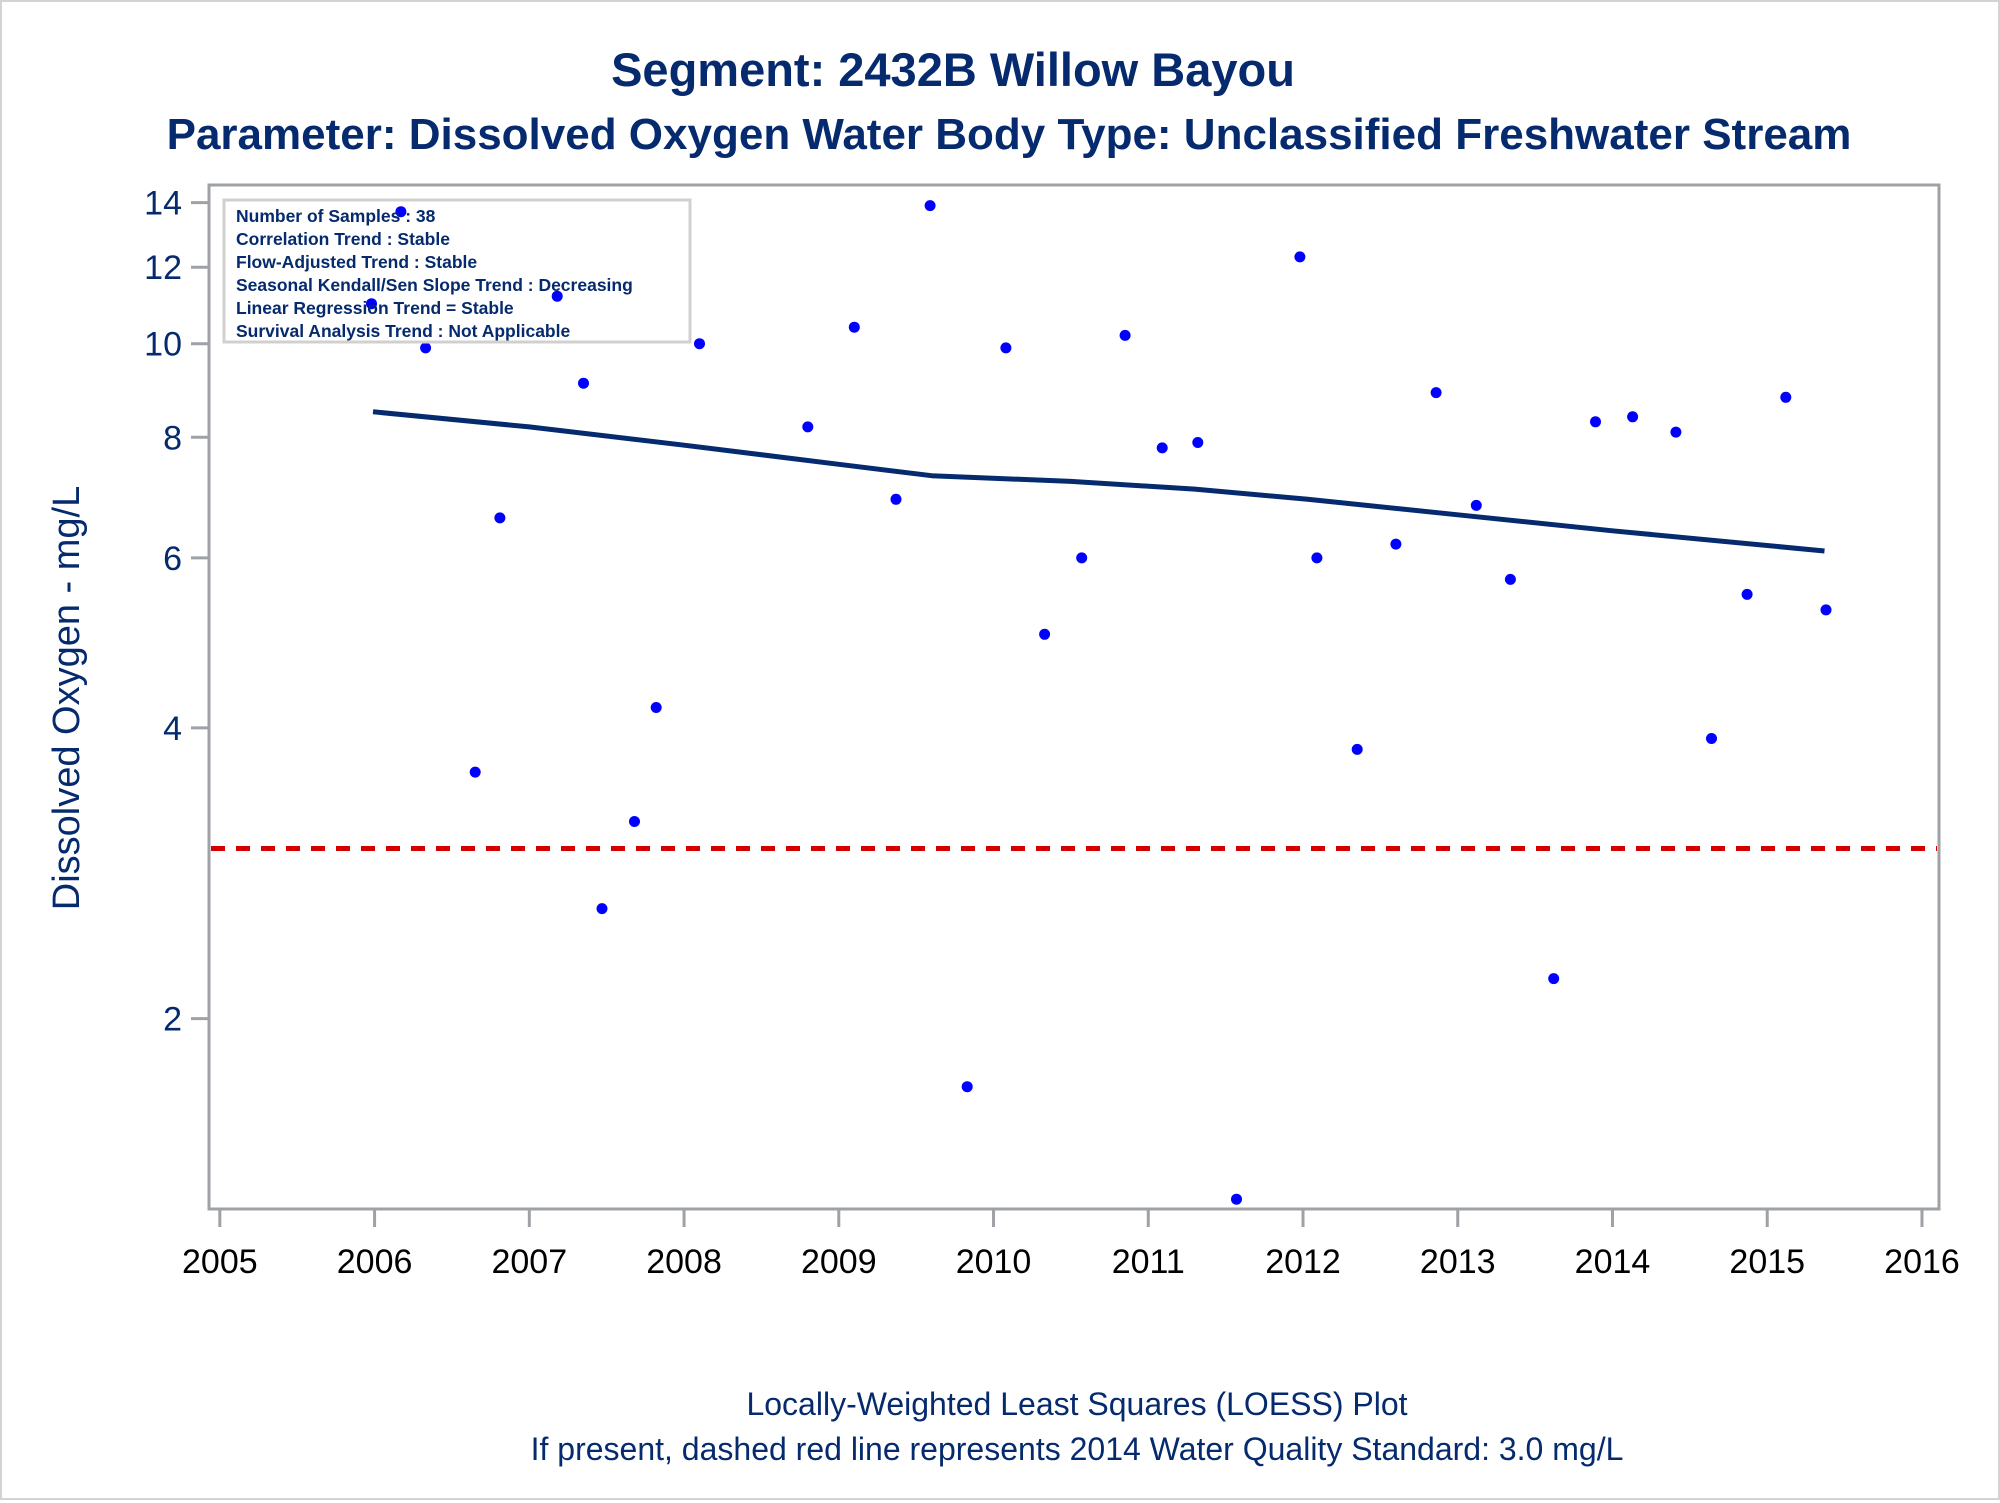  Describe the element at coordinates (403, 331) in the screenshot. I see `annotation-line: Survival Analysis Trend : Not Applicable` at that location.